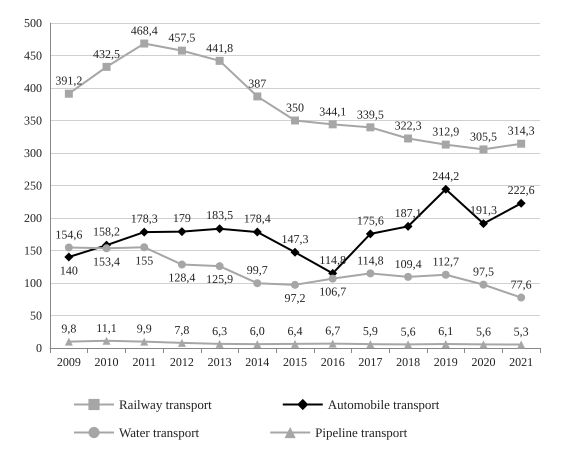  I want to click on y-tick-label: 400, so click(33, 88).